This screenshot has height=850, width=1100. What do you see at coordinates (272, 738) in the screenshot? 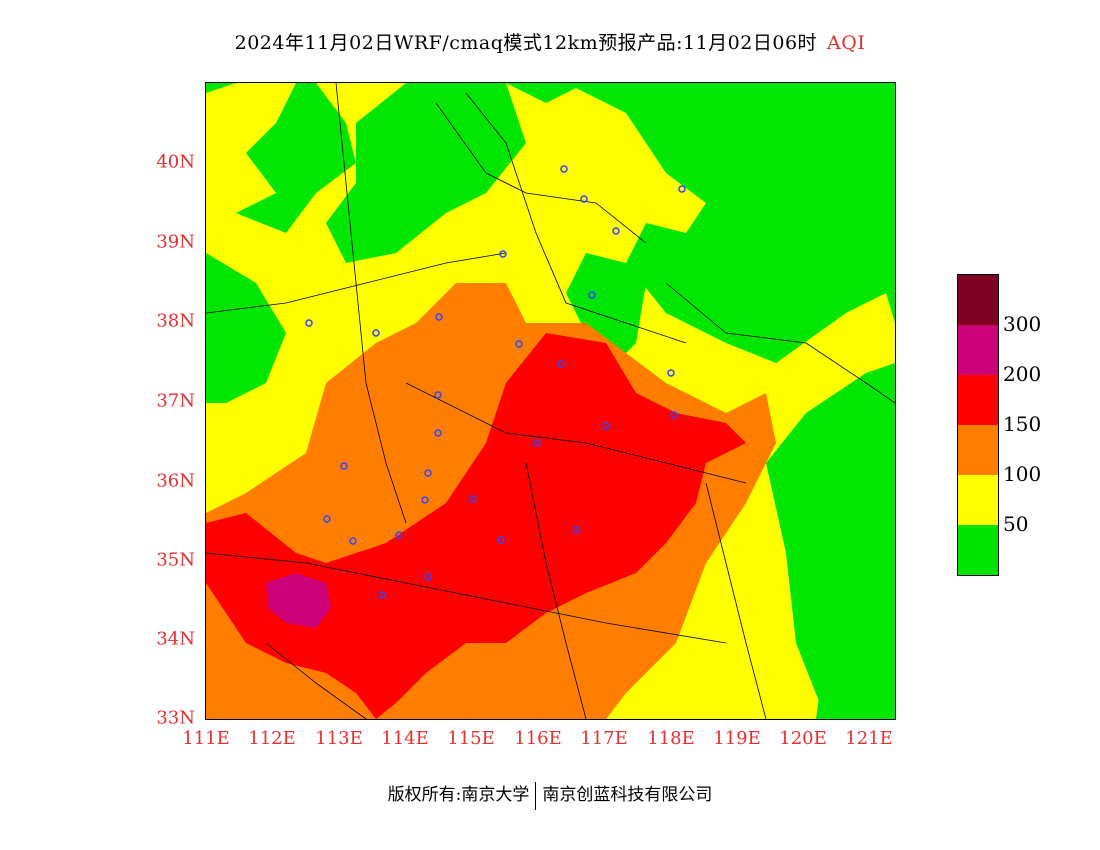
I see `lon-label-112e: 112E` at bounding box center [272, 738].